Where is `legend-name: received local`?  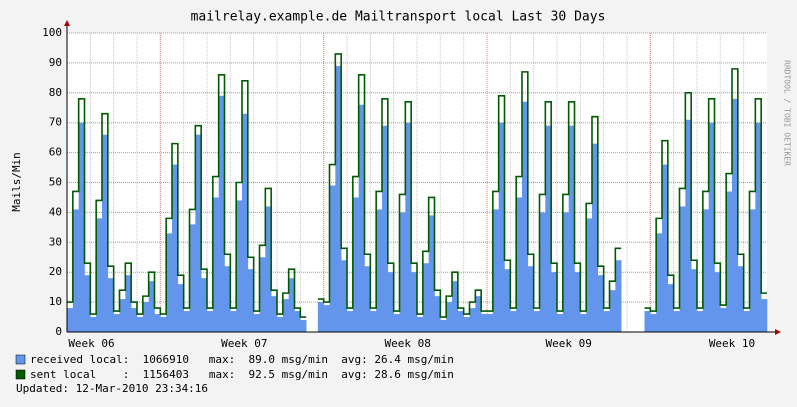 legend-name: received local is located at coordinates (76, 359).